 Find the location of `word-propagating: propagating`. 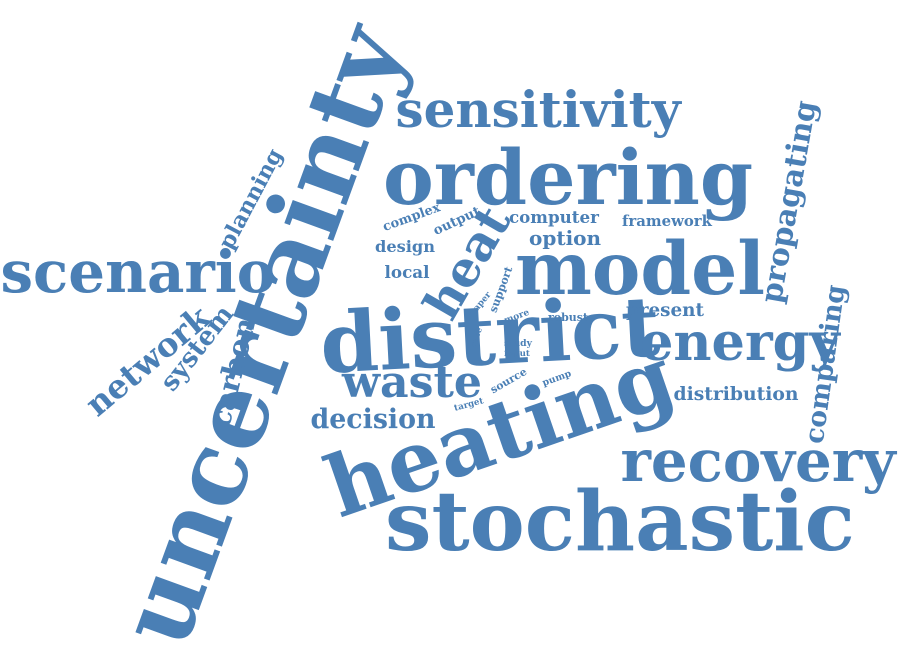

word-propagating: propagating is located at coordinates (788, 201).